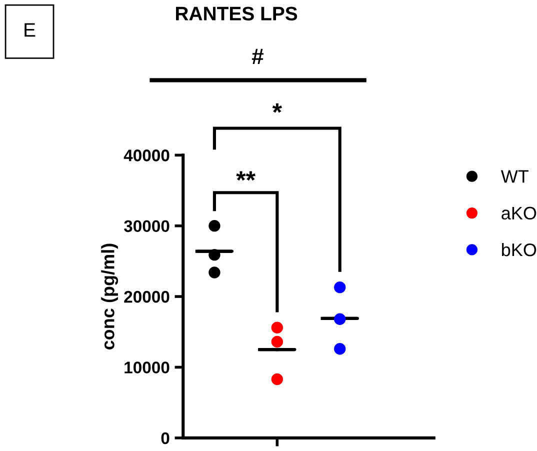  What do you see at coordinates (514, 176) in the screenshot?
I see `legend-label: WT` at bounding box center [514, 176].